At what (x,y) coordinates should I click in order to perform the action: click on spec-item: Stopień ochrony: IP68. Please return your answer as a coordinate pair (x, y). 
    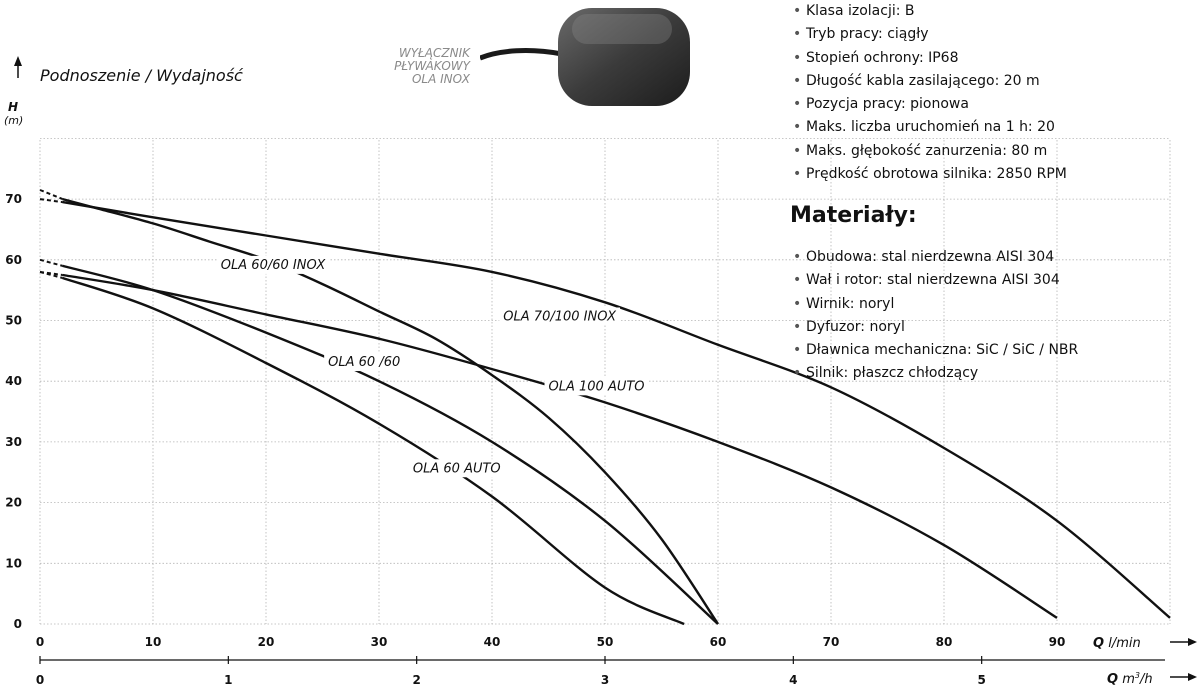
    Looking at the image, I should click on (928, 59).